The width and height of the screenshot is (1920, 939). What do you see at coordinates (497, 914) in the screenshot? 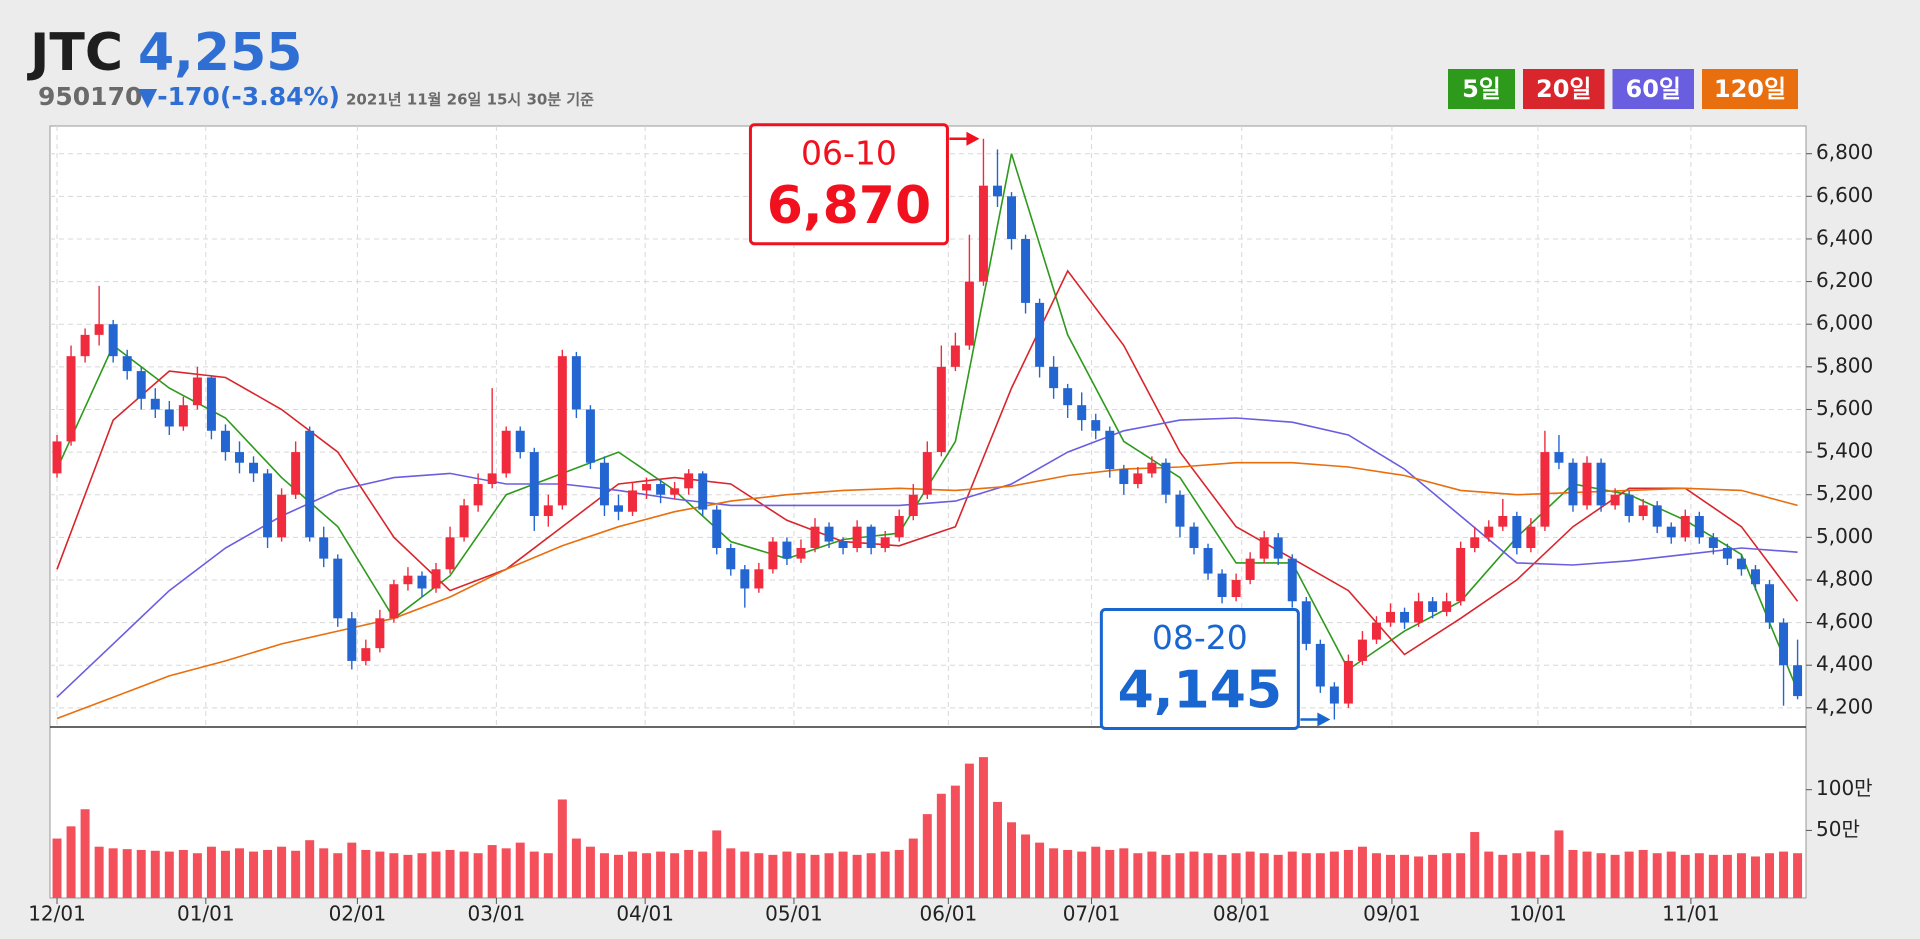
I see `x-tick-label: 03/01` at bounding box center [497, 914].